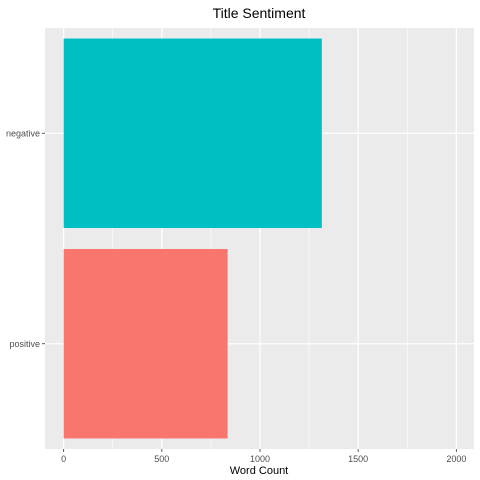 This screenshot has height=480, width=480. I want to click on x-tick-label: 500, so click(161, 459).